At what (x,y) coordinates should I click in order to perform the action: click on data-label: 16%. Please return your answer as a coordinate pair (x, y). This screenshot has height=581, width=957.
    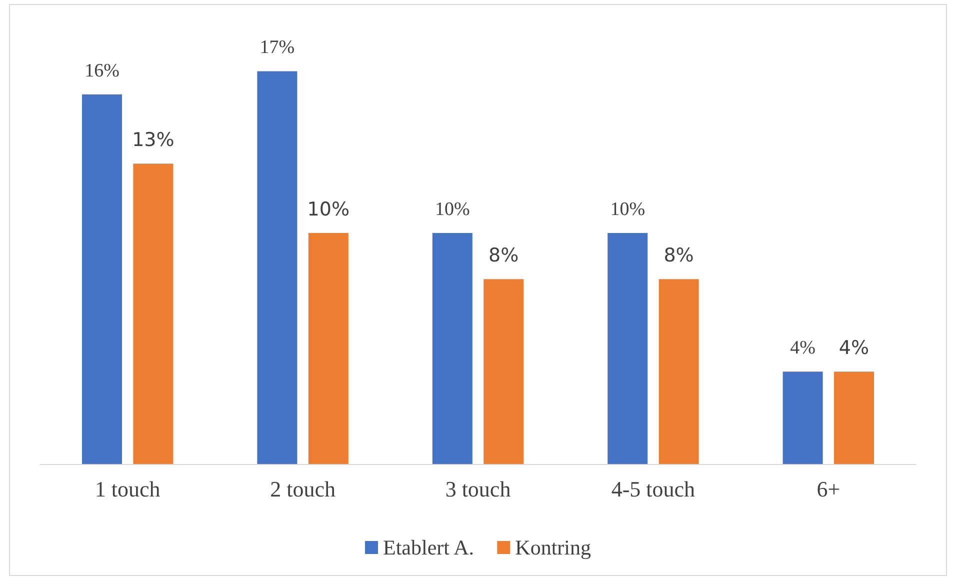
    Looking at the image, I should click on (102, 71).